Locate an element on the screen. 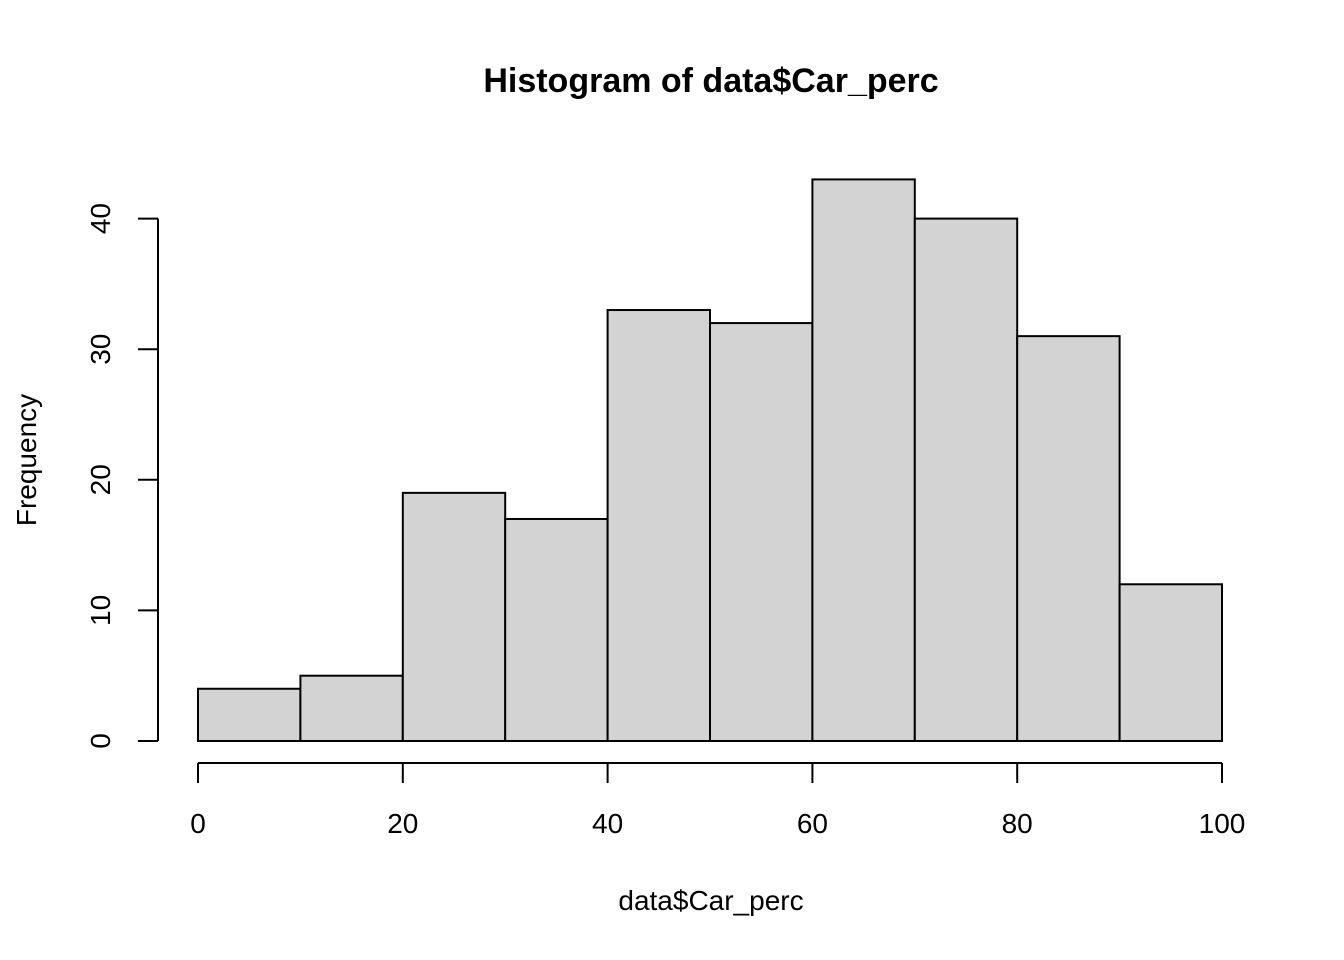  x-tick-label: 0 is located at coordinates (198, 823).